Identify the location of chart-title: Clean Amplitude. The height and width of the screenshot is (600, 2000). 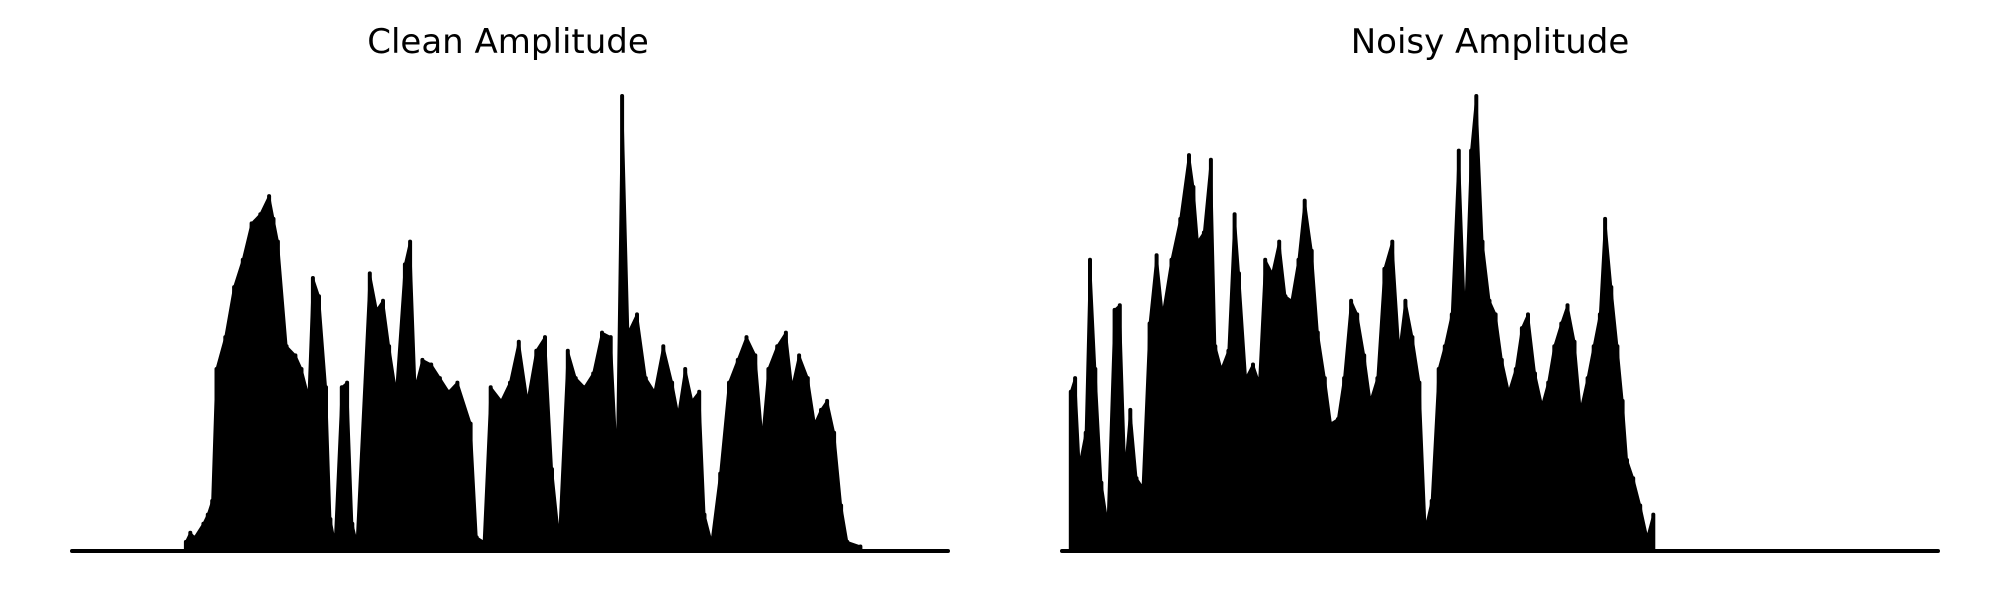
(508, 42).